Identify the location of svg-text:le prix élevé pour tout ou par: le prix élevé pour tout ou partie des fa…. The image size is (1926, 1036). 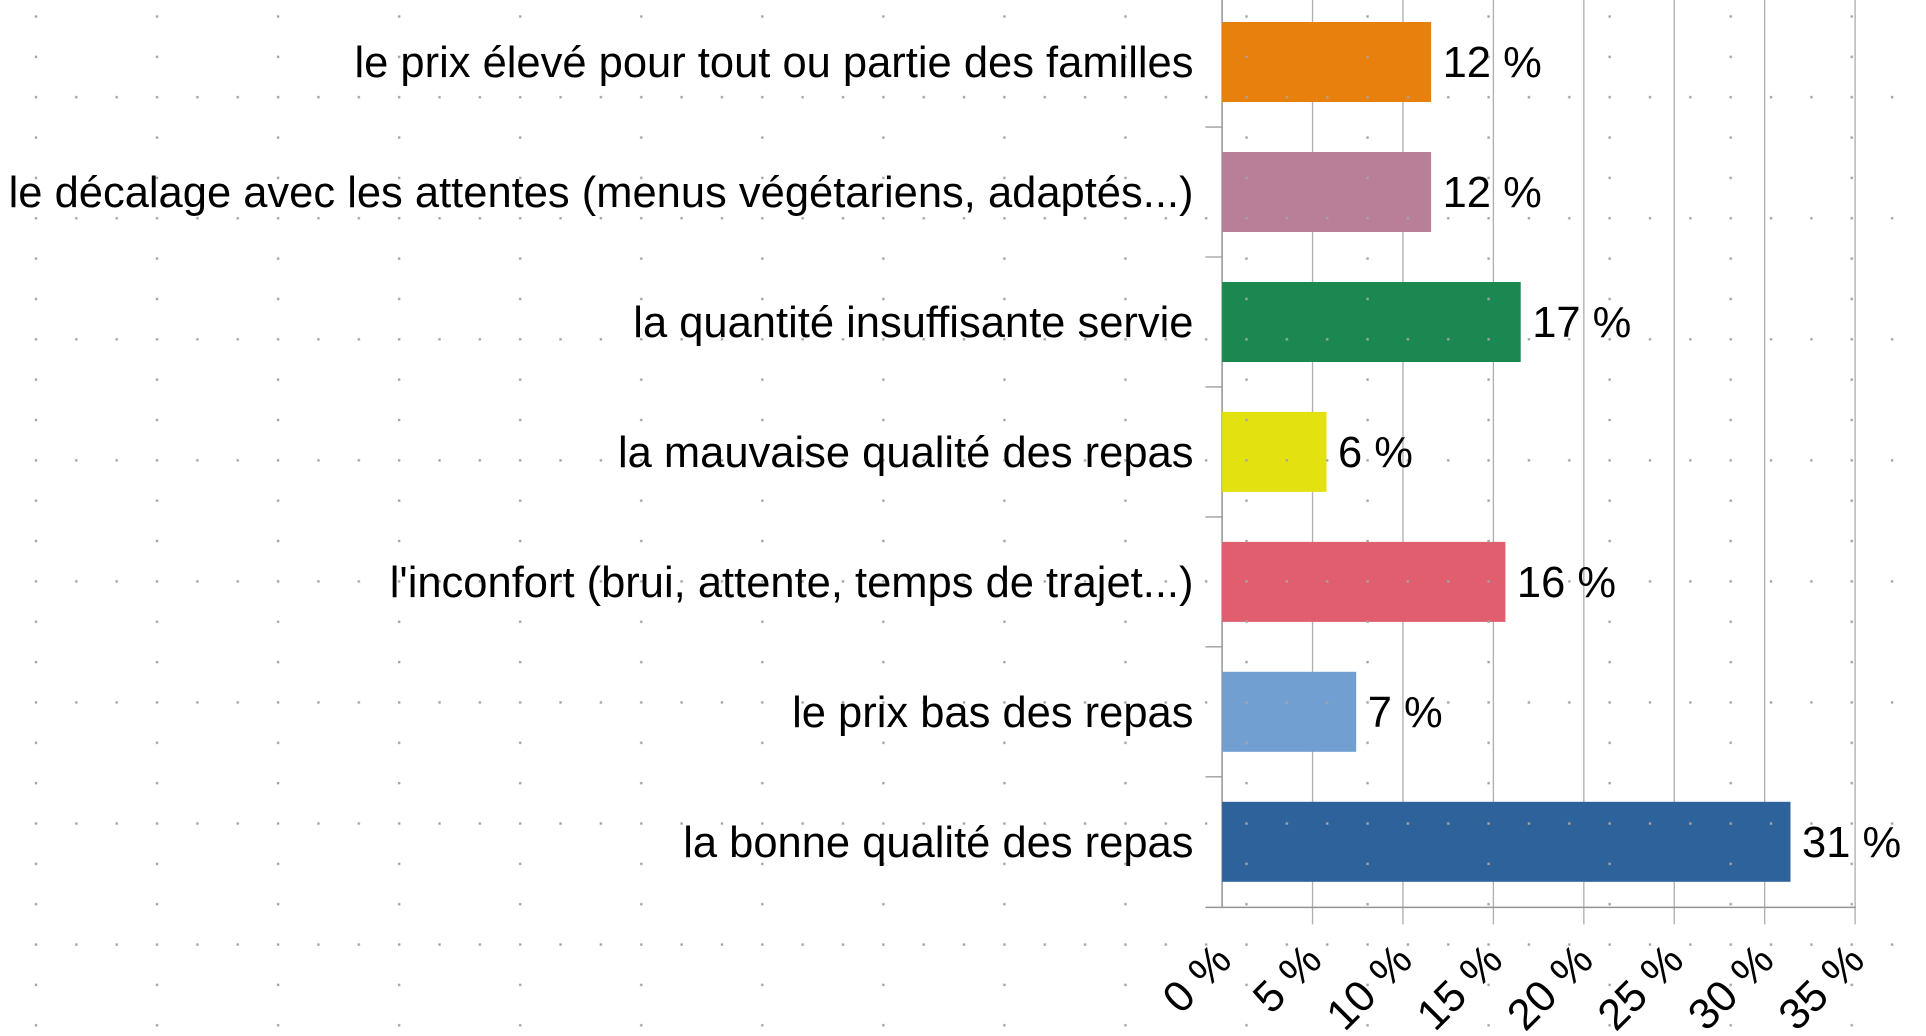
(773, 63).